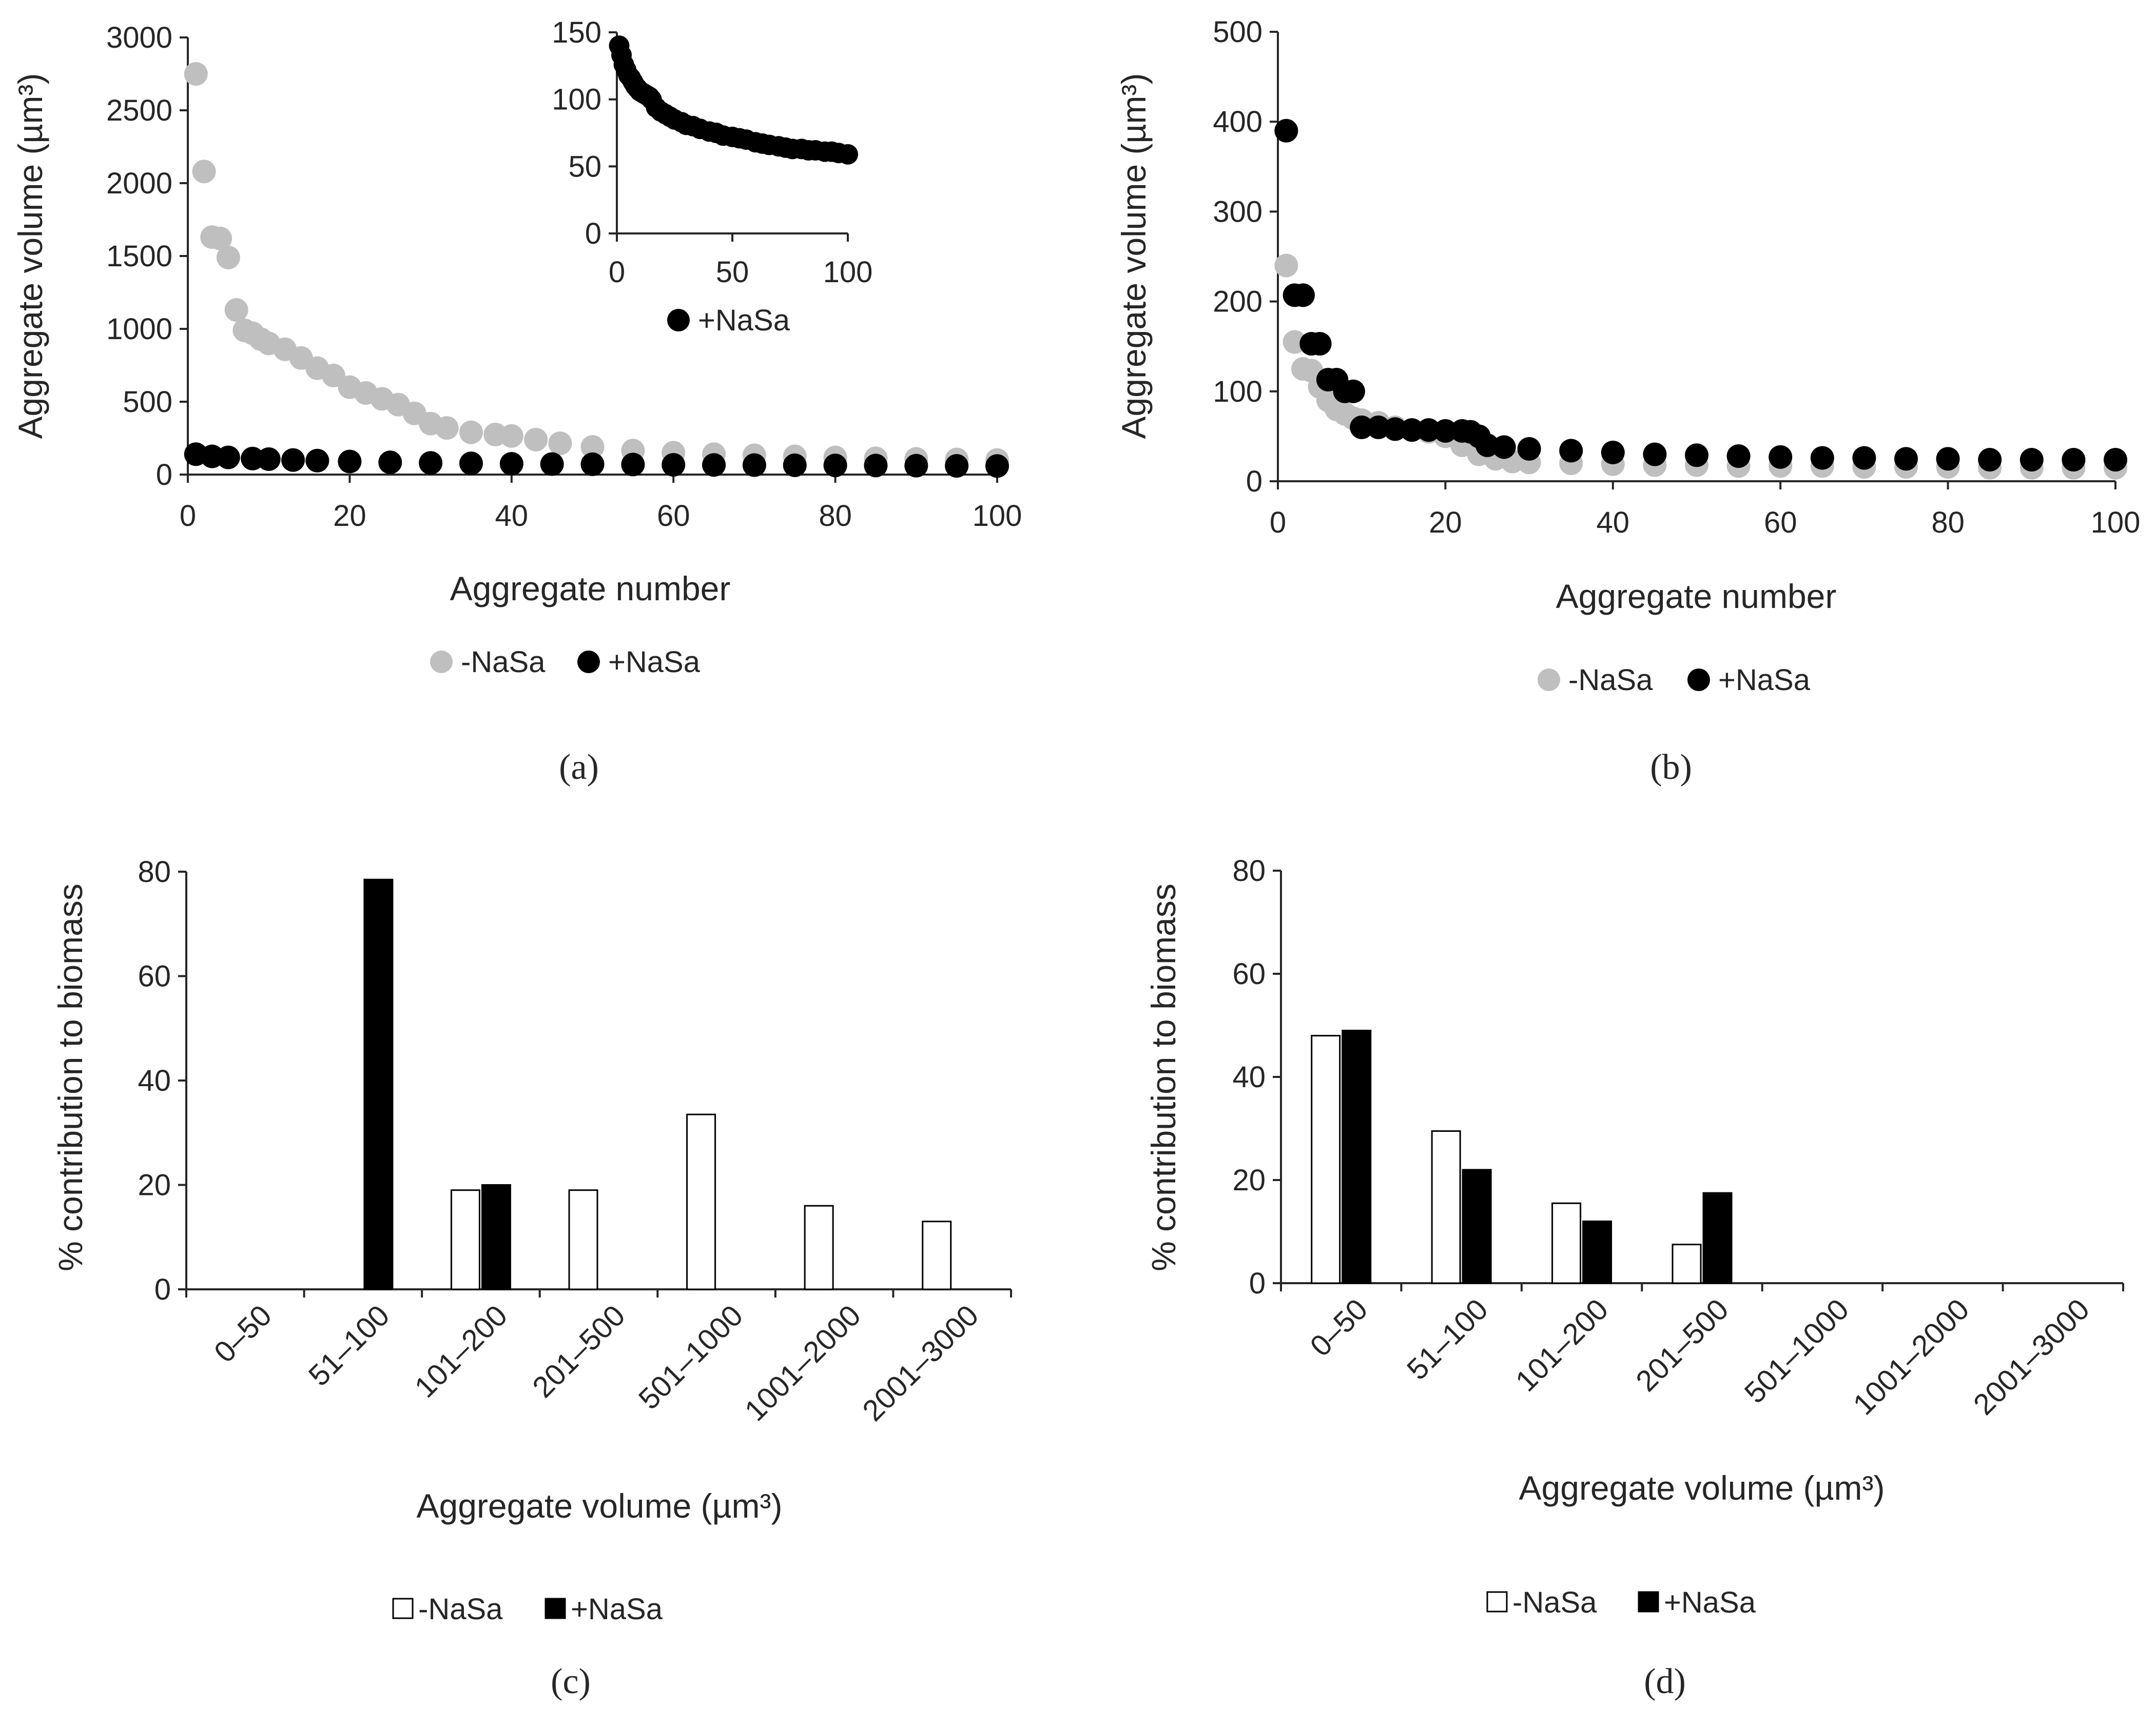  Describe the element at coordinates (1682, 1345) in the screenshot. I see `x-tick-label: 201–500` at that location.